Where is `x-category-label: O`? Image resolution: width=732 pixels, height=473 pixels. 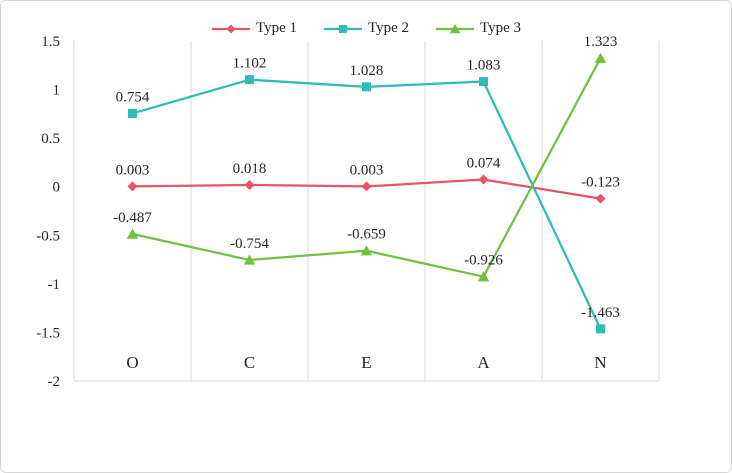
x-category-label: O is located at coordinates (132, 362).